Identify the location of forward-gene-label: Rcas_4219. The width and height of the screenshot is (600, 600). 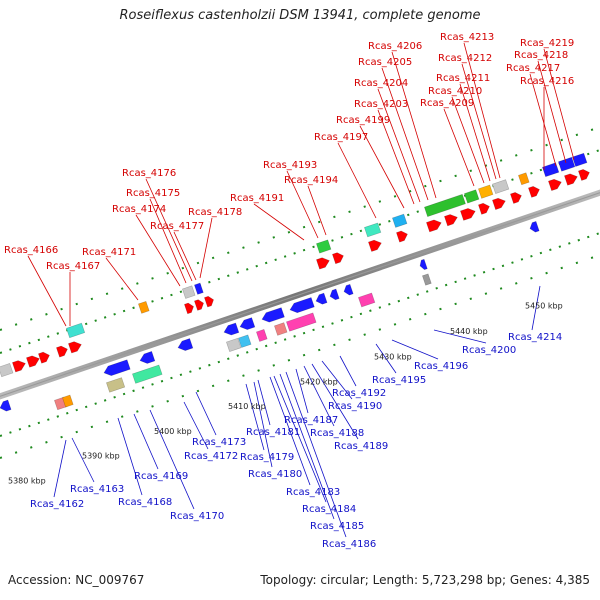
(547, 43).